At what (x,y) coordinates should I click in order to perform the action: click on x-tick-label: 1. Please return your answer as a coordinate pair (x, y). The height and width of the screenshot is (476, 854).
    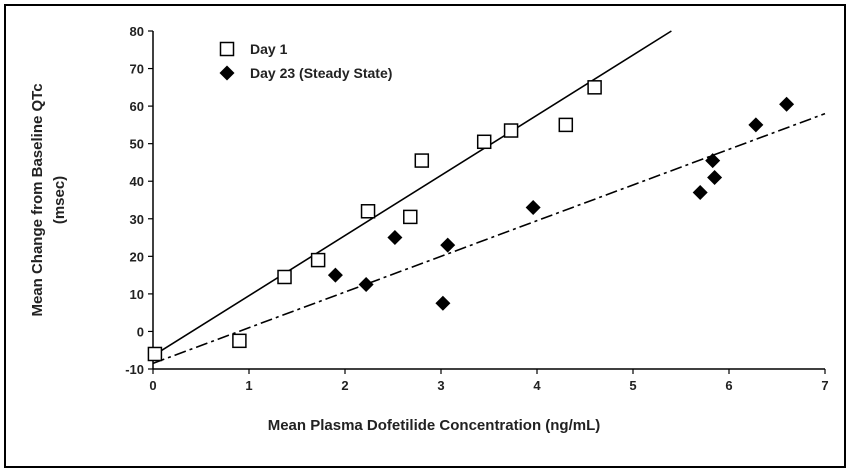
    Looking at the image, I should click on (248, 385).